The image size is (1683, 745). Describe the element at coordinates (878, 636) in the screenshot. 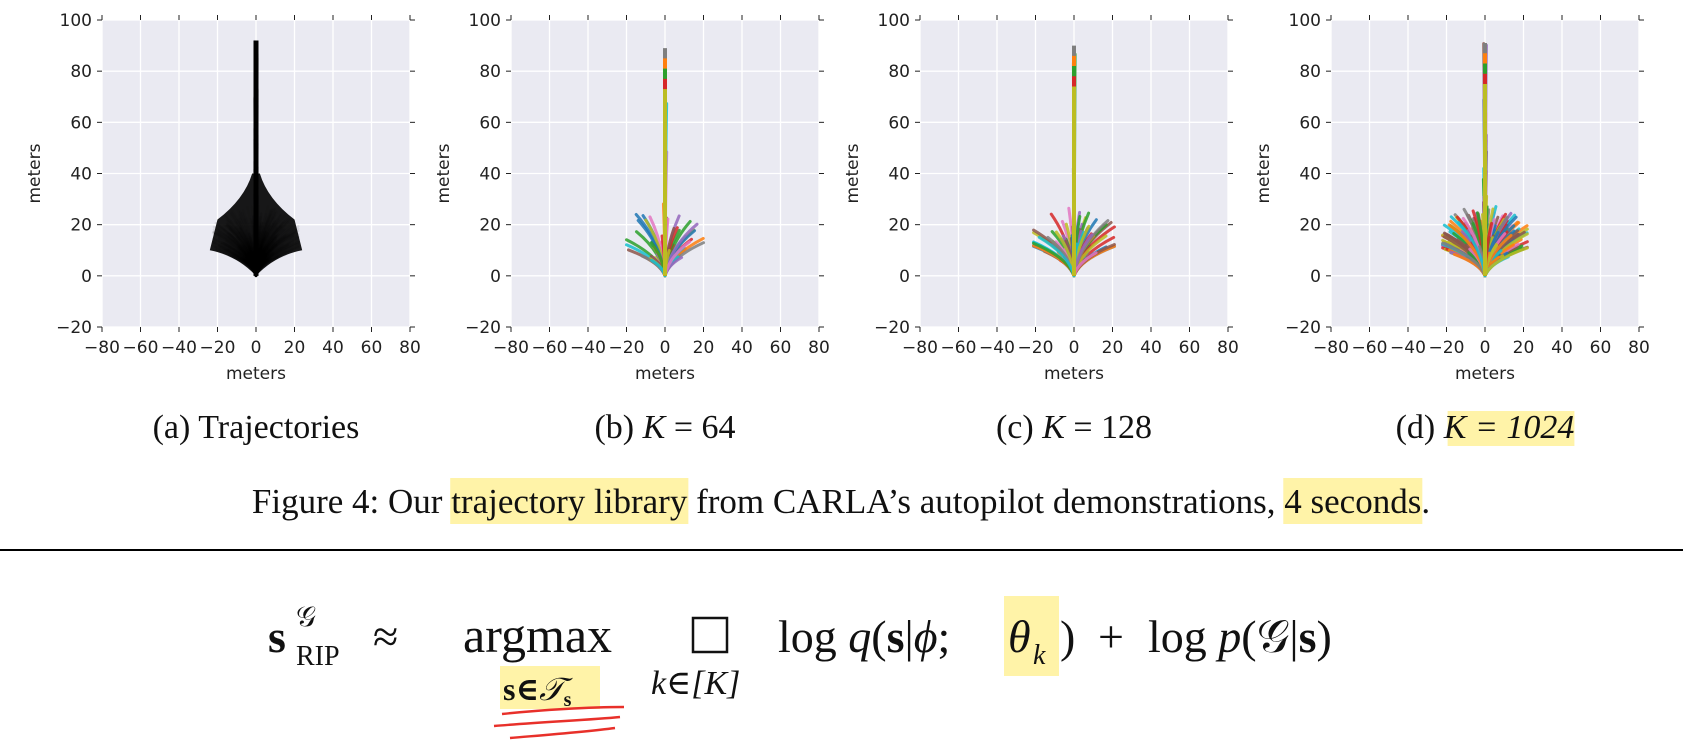

I see `eq-paren: (` at that location.